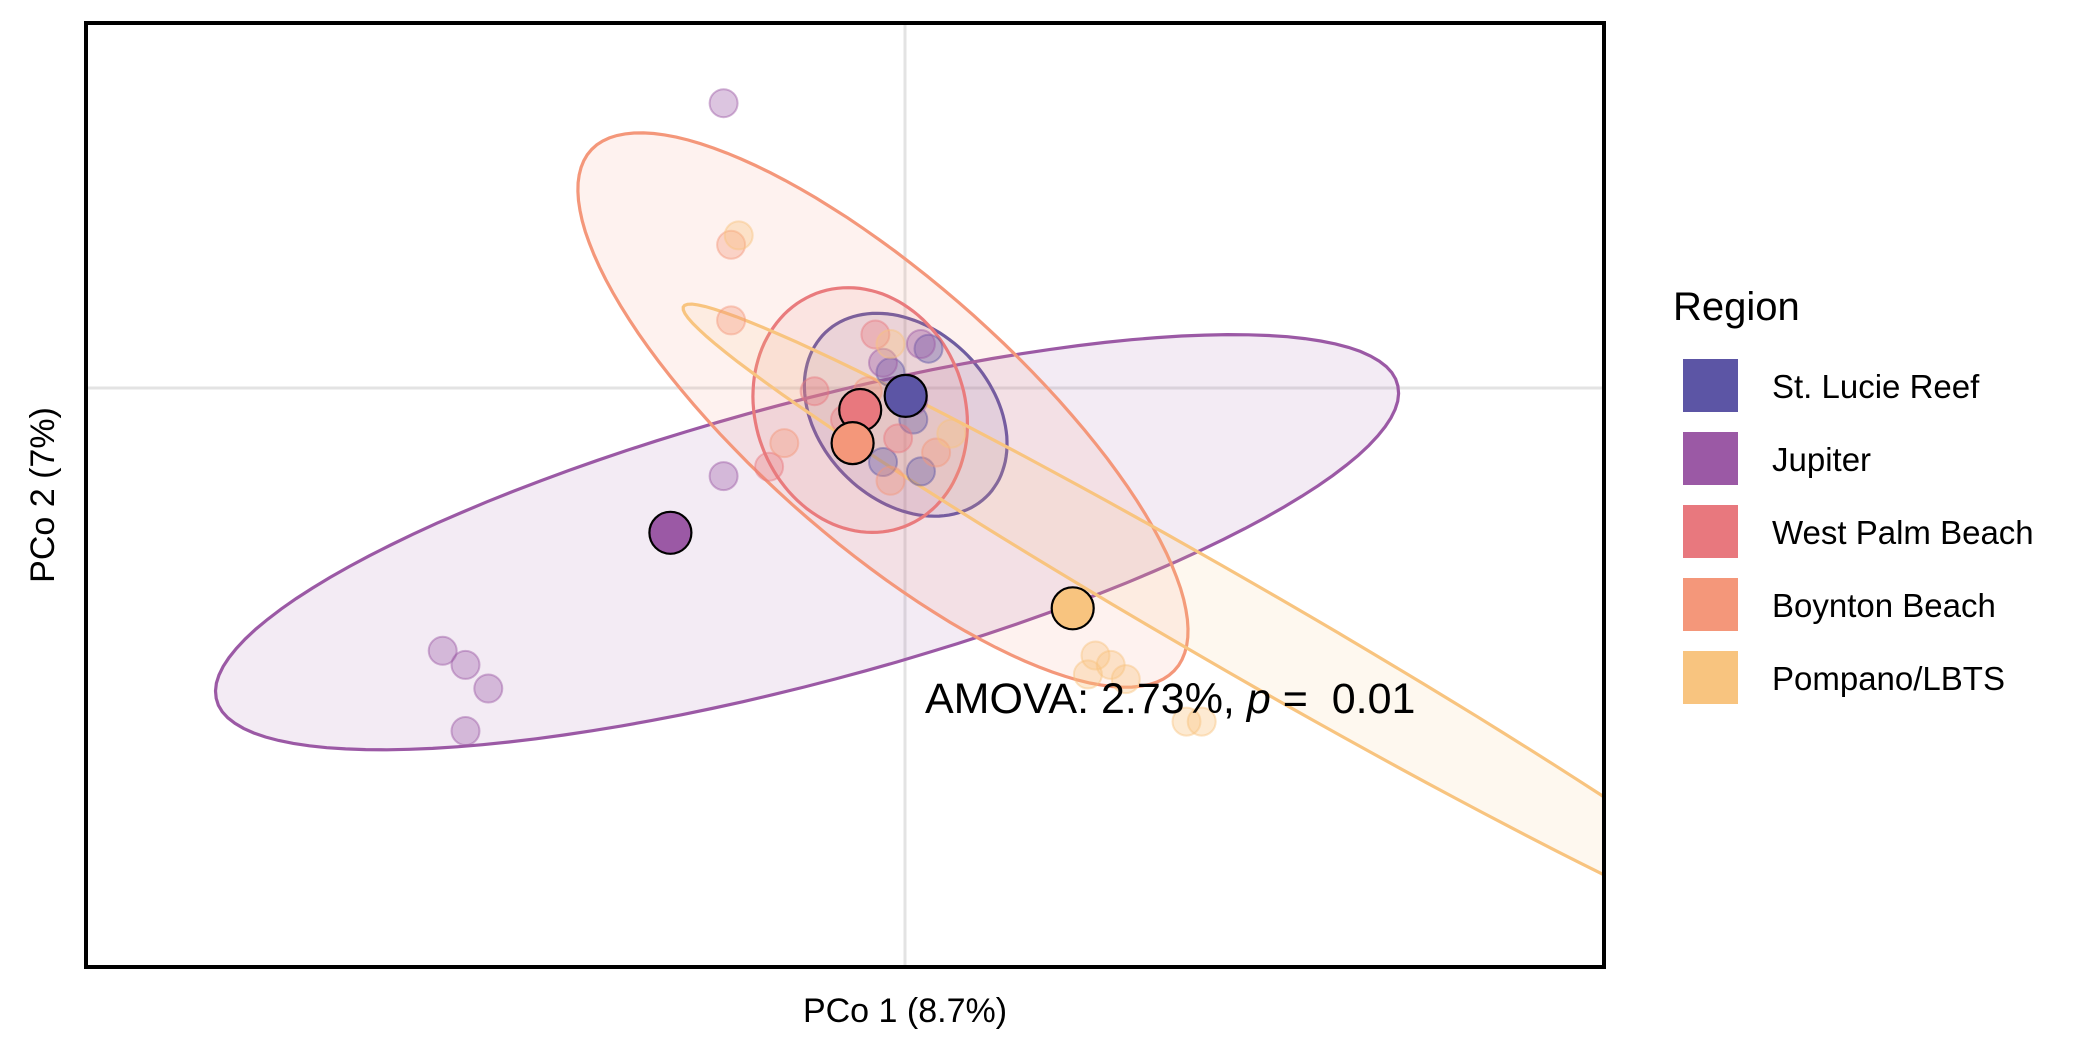  I want to click on legend-swatch-st-lucie-reef, so click(1710, 385).